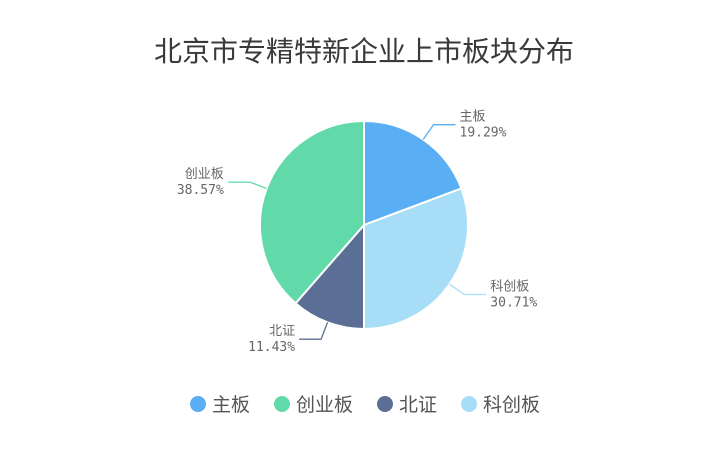 The width and height of the screenshot is (728, 455). I want to click on legend-item-0: 主板, so click(220, 405).